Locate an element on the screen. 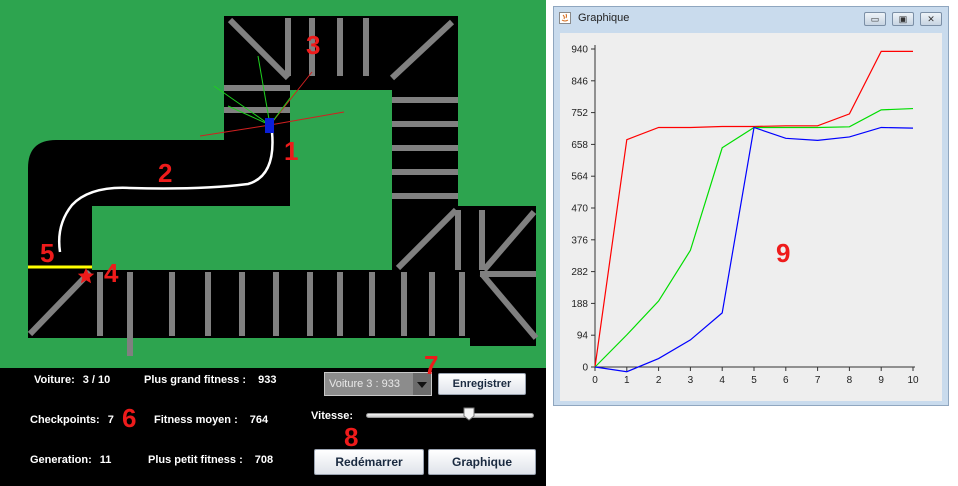  car-select-dropdown: Voiture 3 : 933 is located at coordinates (378, 384).